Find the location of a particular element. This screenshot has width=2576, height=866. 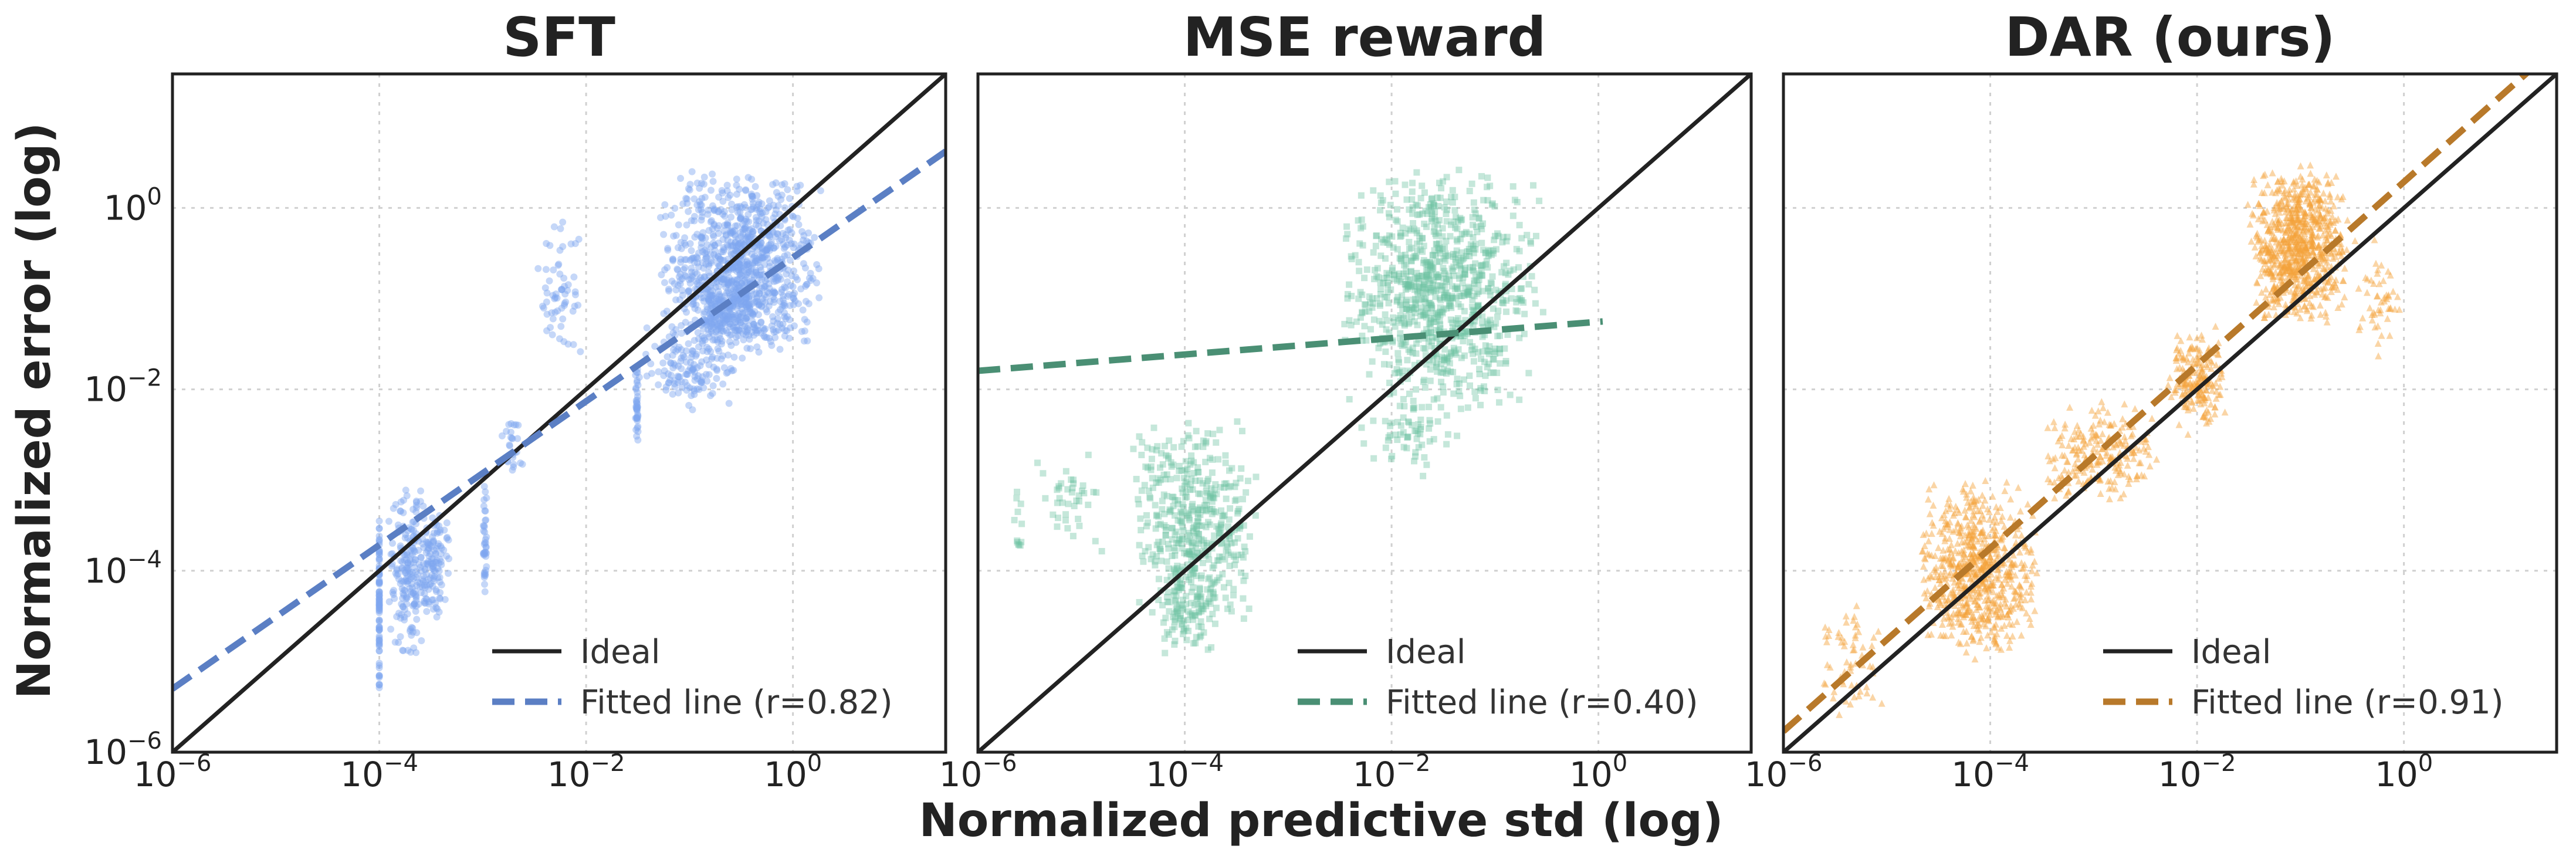

panel-1-y-tick-3-base: 10 is located at coordinates (125, 208).